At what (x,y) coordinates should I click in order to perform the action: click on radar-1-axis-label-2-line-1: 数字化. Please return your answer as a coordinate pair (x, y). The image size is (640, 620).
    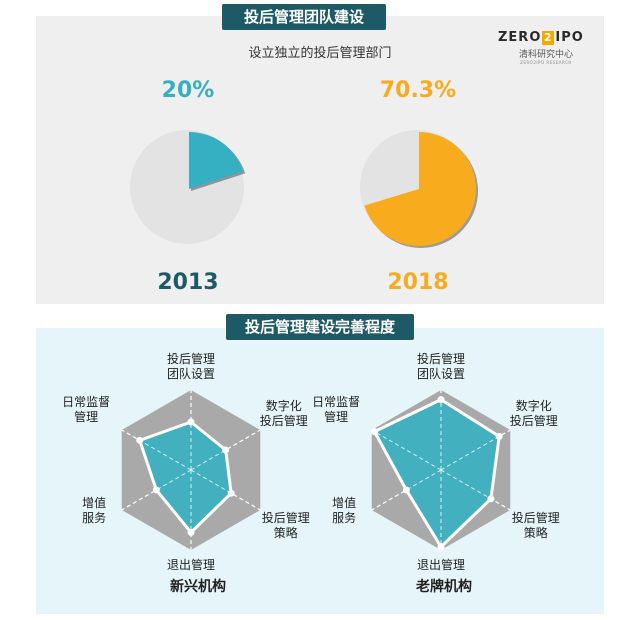
    Looking at the image, I should click on (283, 405).